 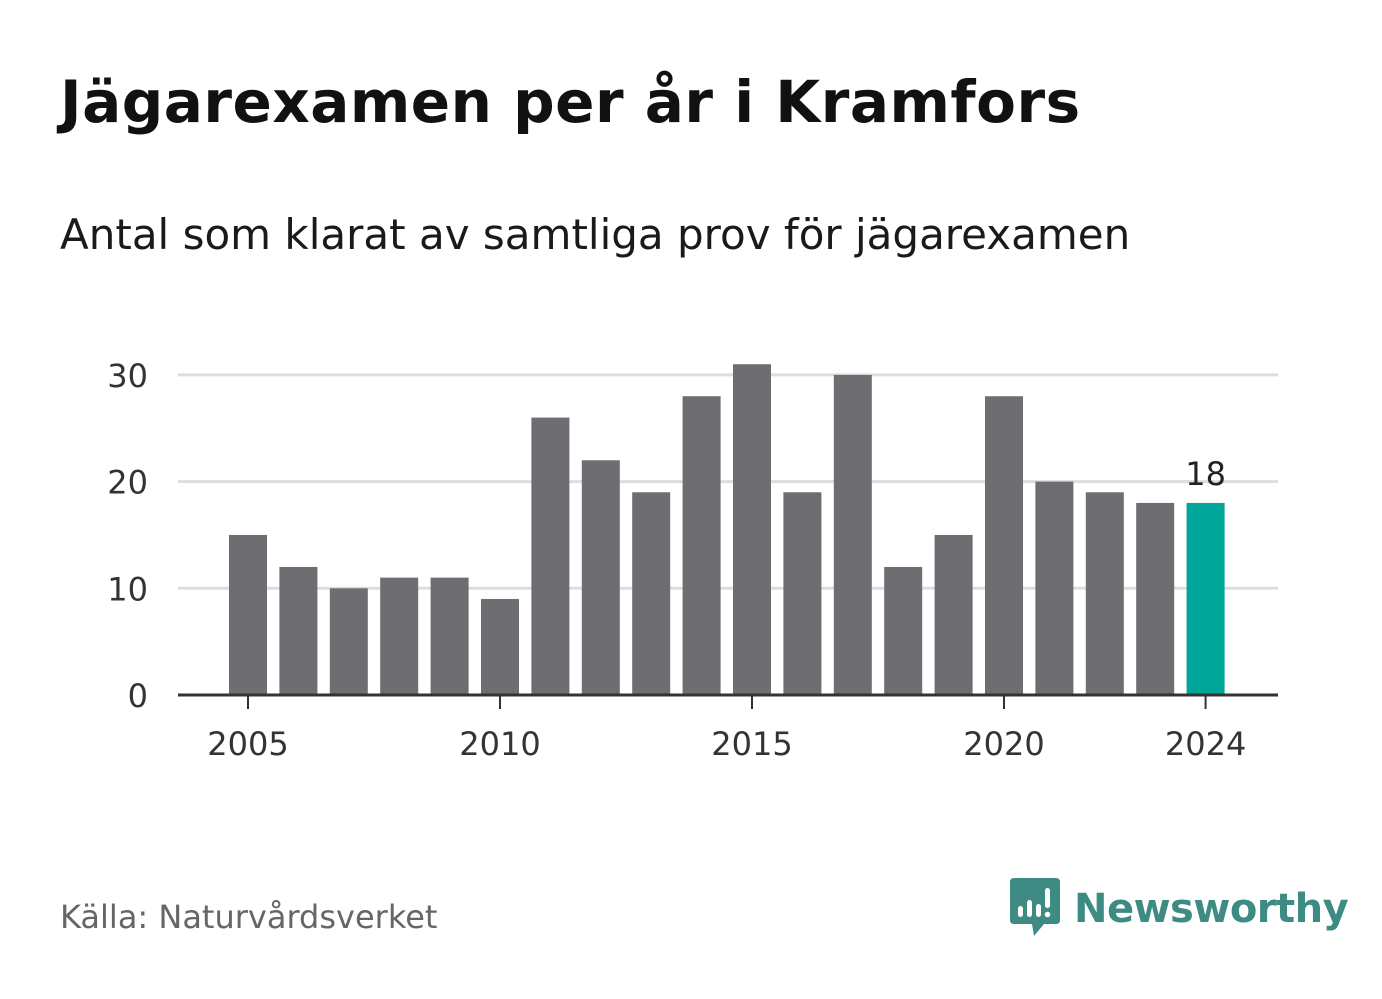 I want to click on bar-2020, so click(x=1004, y=545).